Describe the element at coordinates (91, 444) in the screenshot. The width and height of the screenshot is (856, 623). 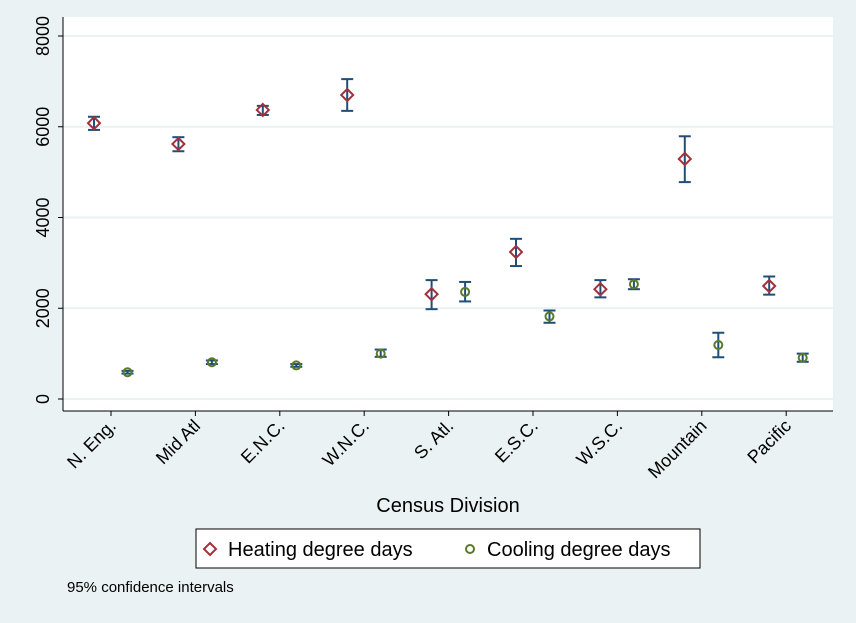
I see `x-tick-label: N. Eng.` at that location.